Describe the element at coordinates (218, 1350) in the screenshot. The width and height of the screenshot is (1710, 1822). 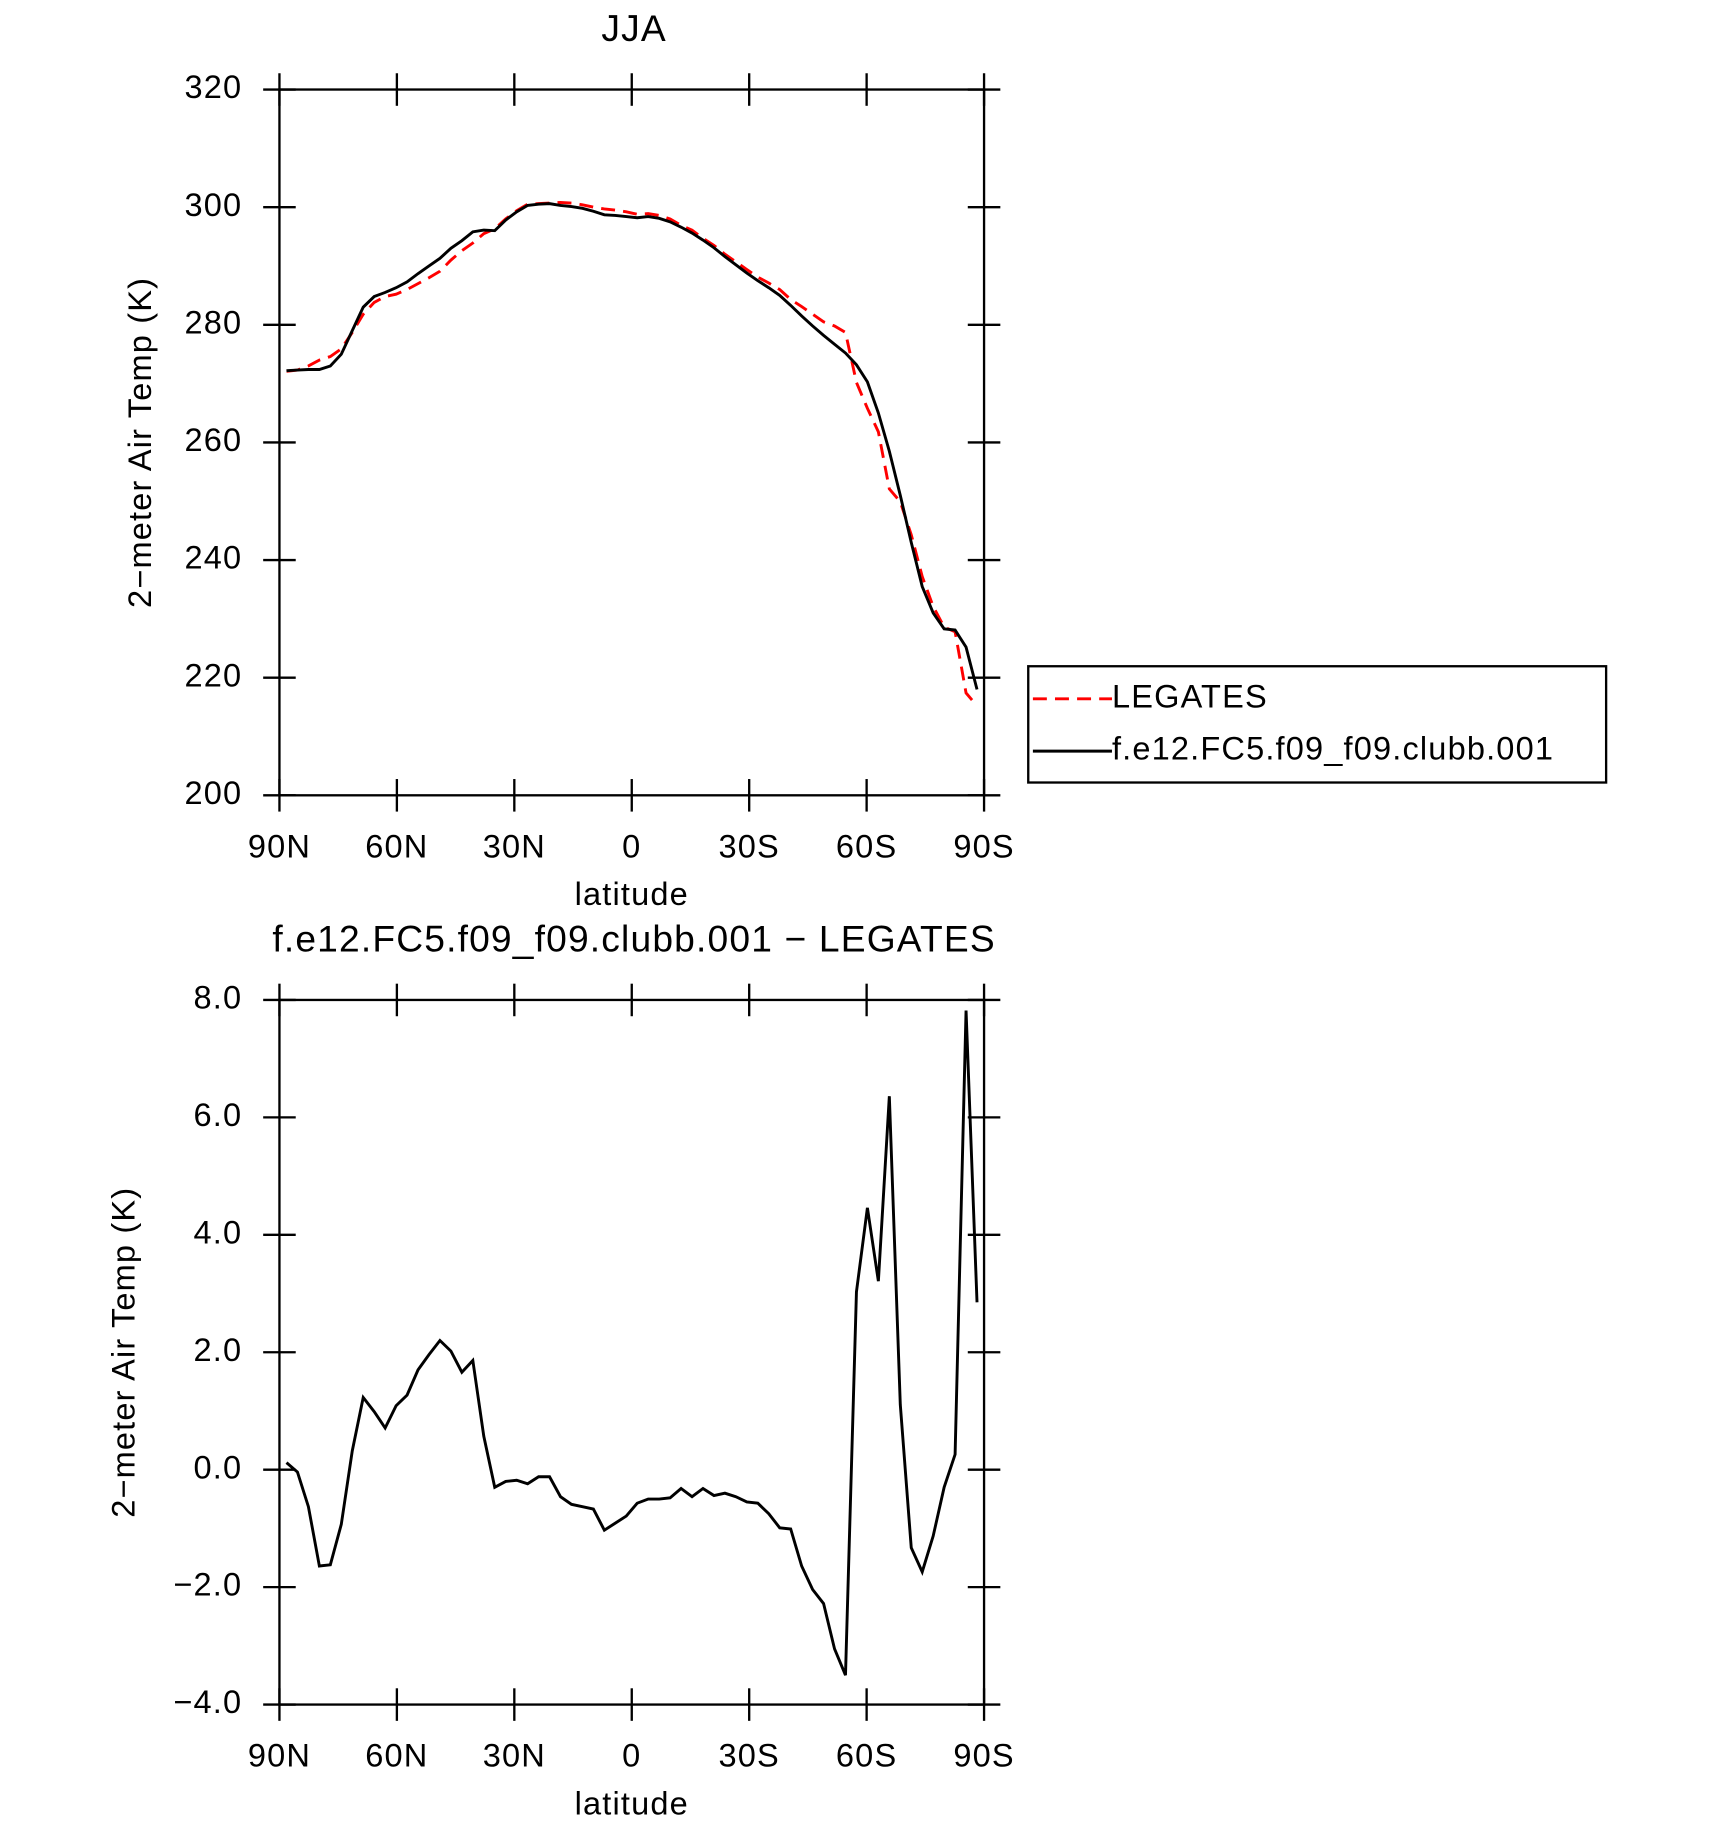
I see `y-tick-label: 2.0` at that location.